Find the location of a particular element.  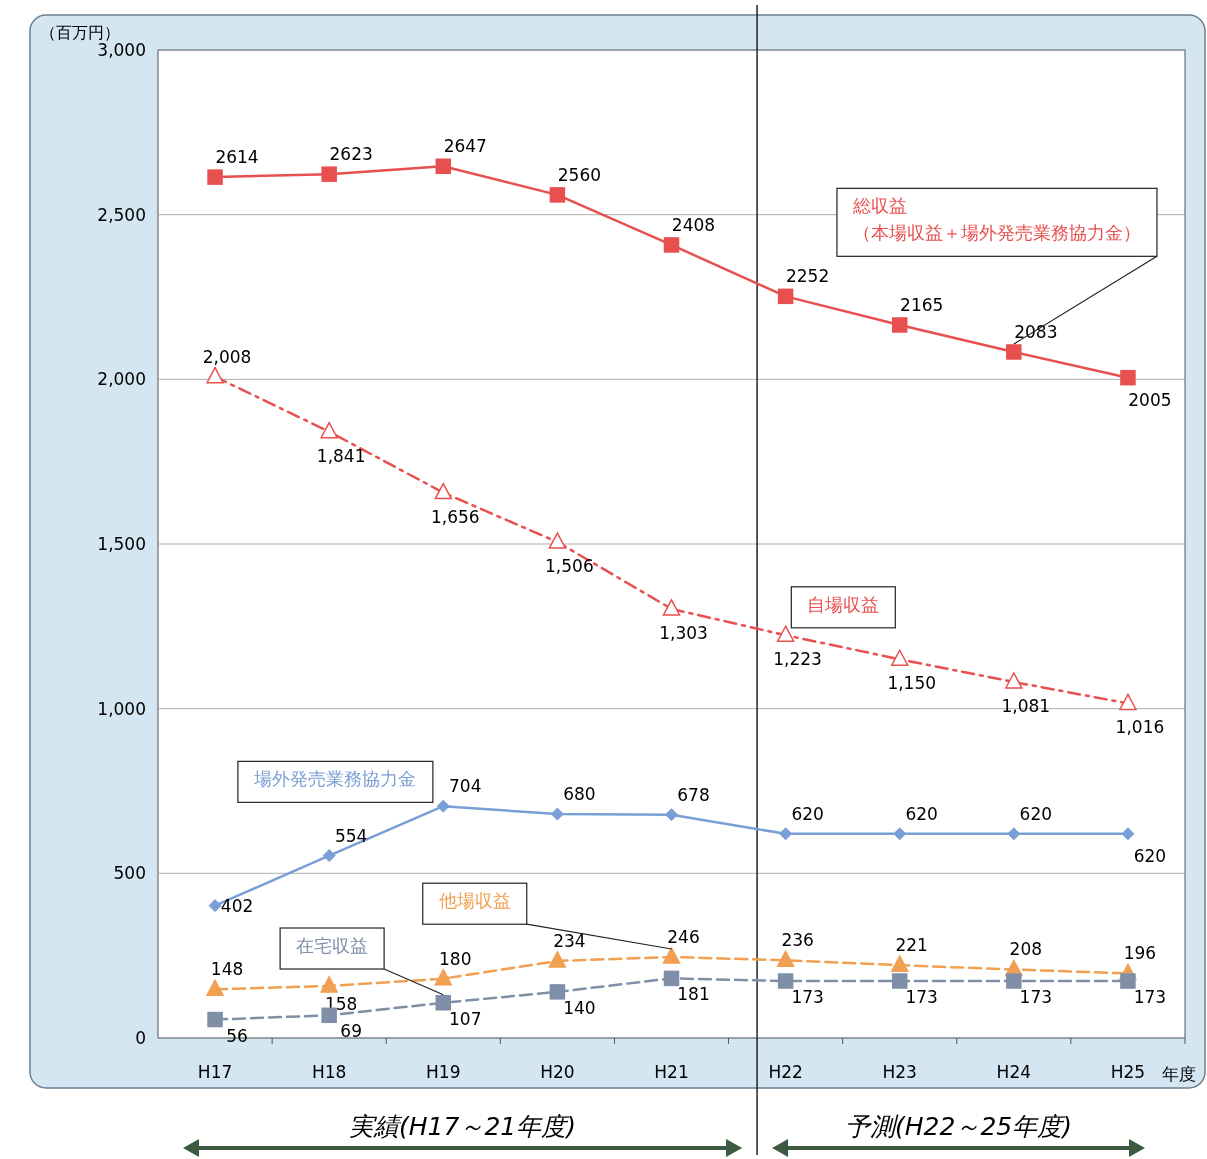

data-label: 1,223 is located at coordinates (797, 659).